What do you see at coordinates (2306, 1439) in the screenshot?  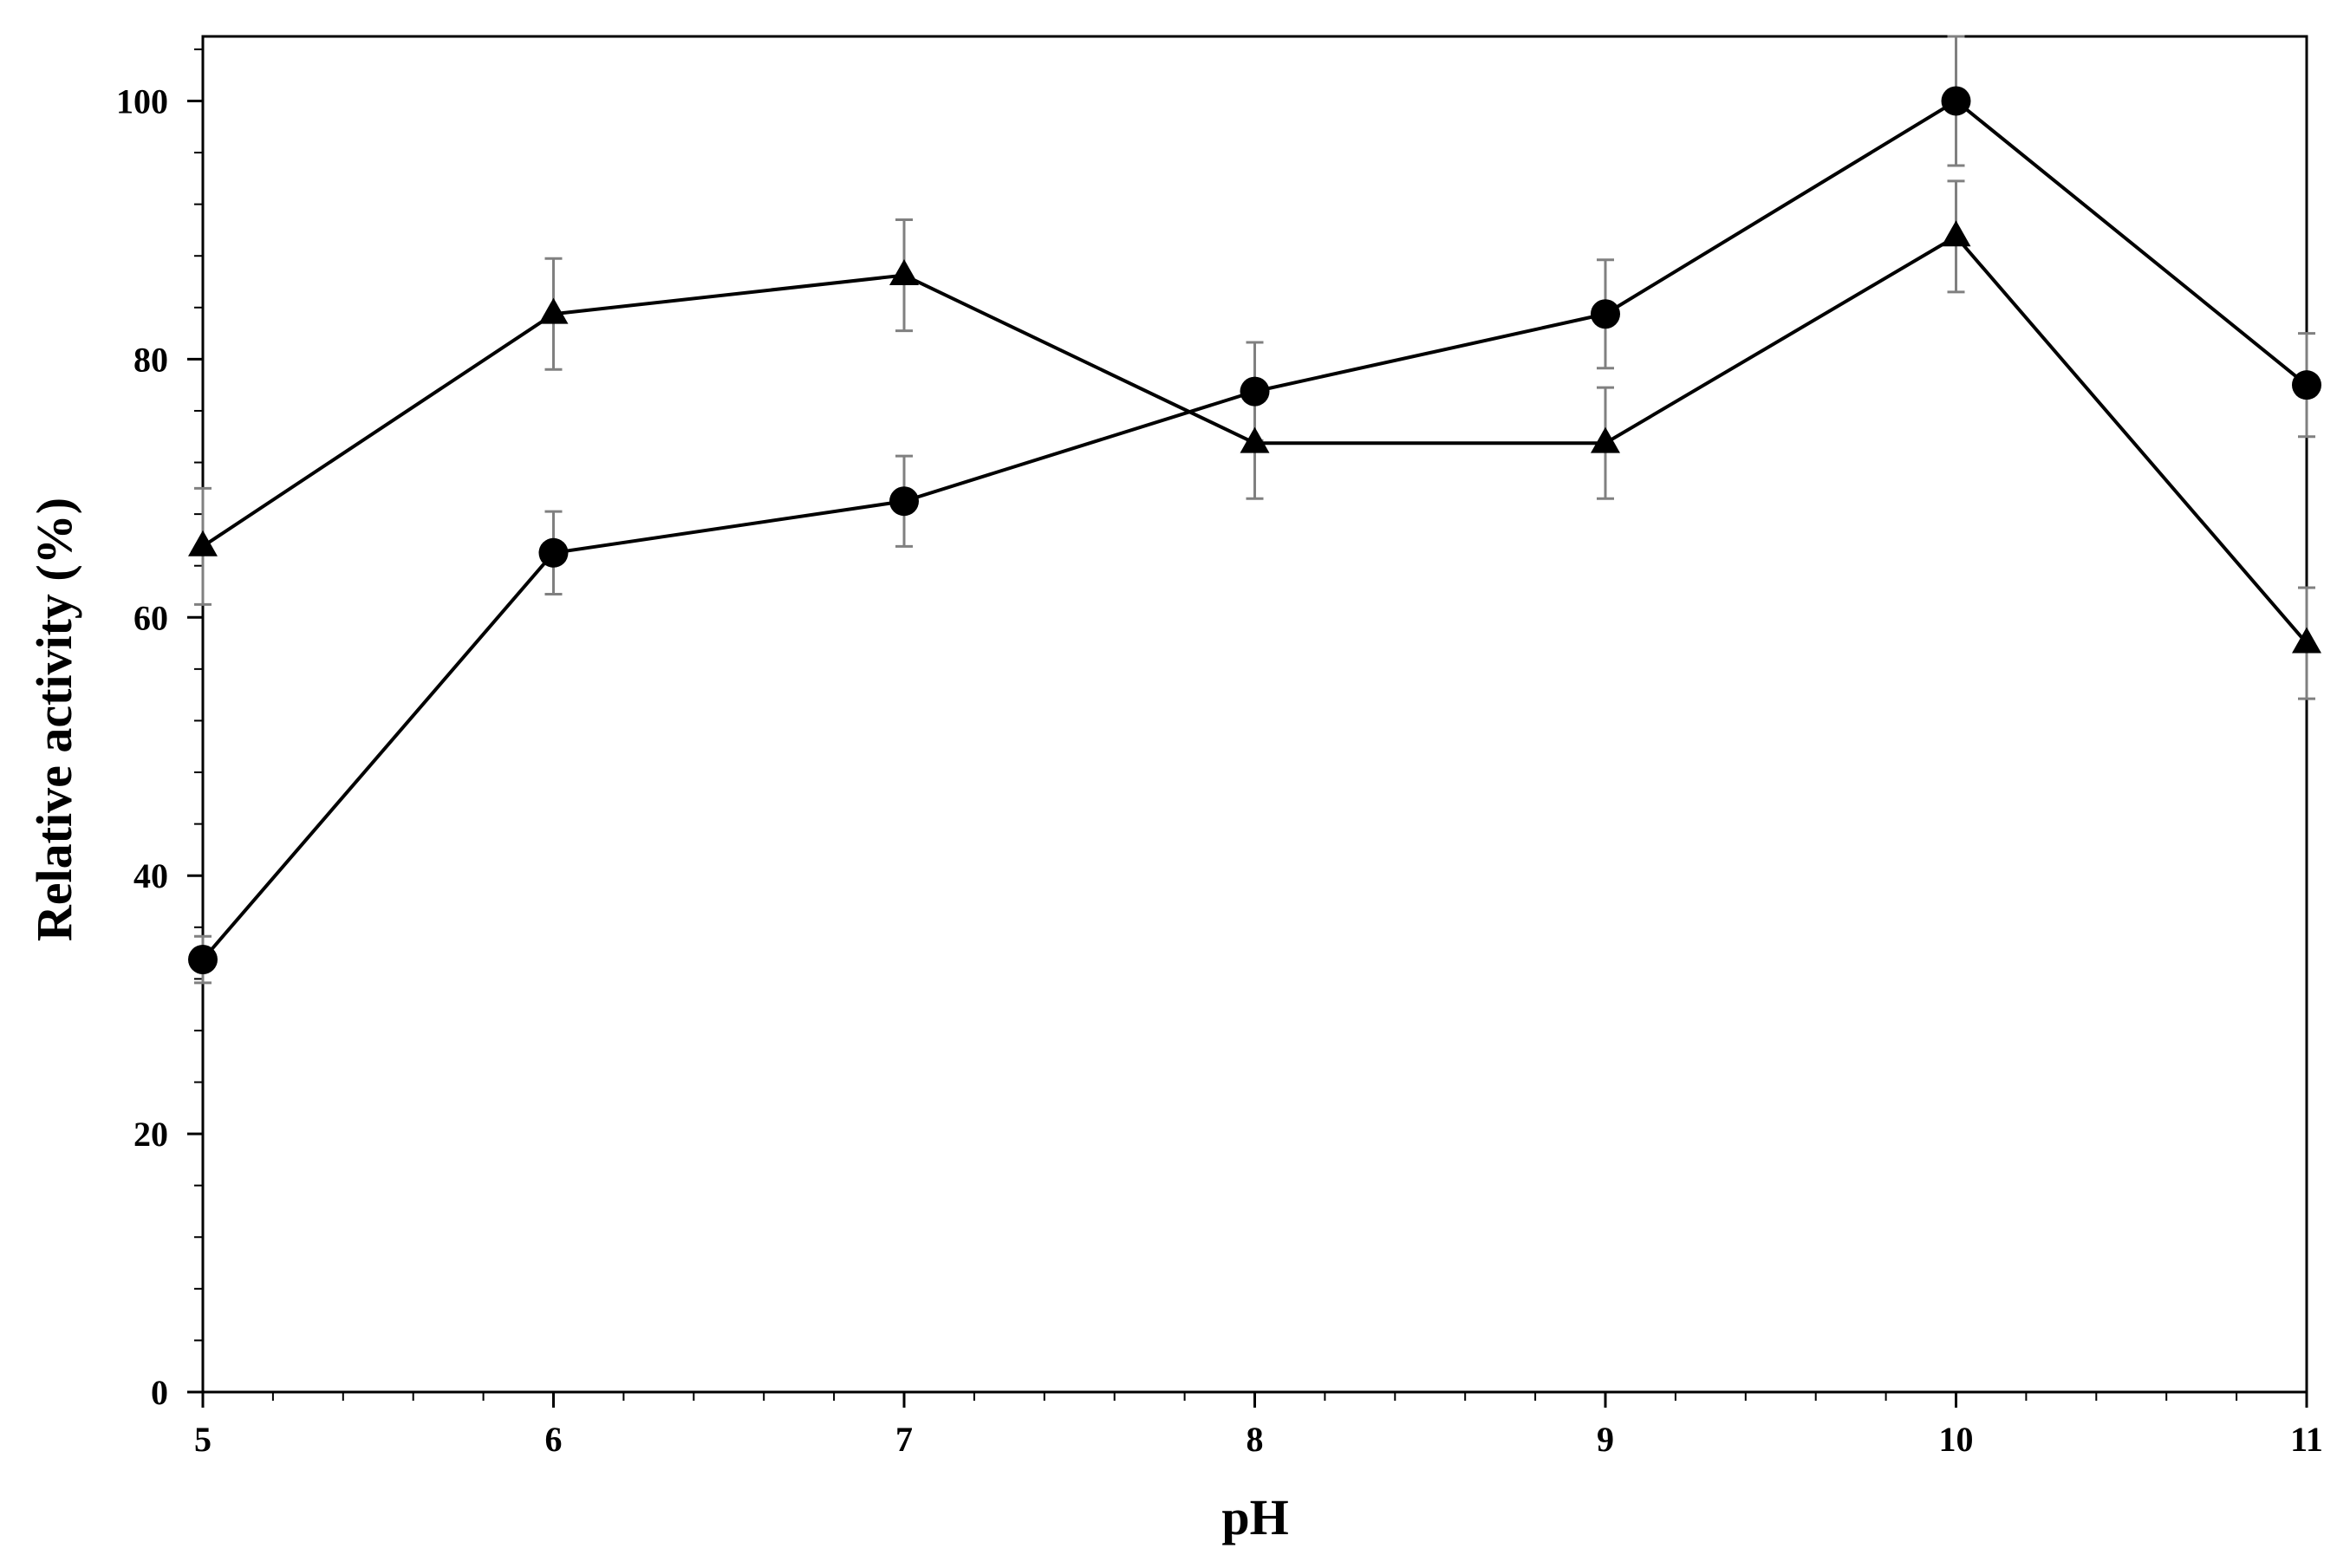 I see `x-tick-label: 11` at bounding box center [2306, 1439].